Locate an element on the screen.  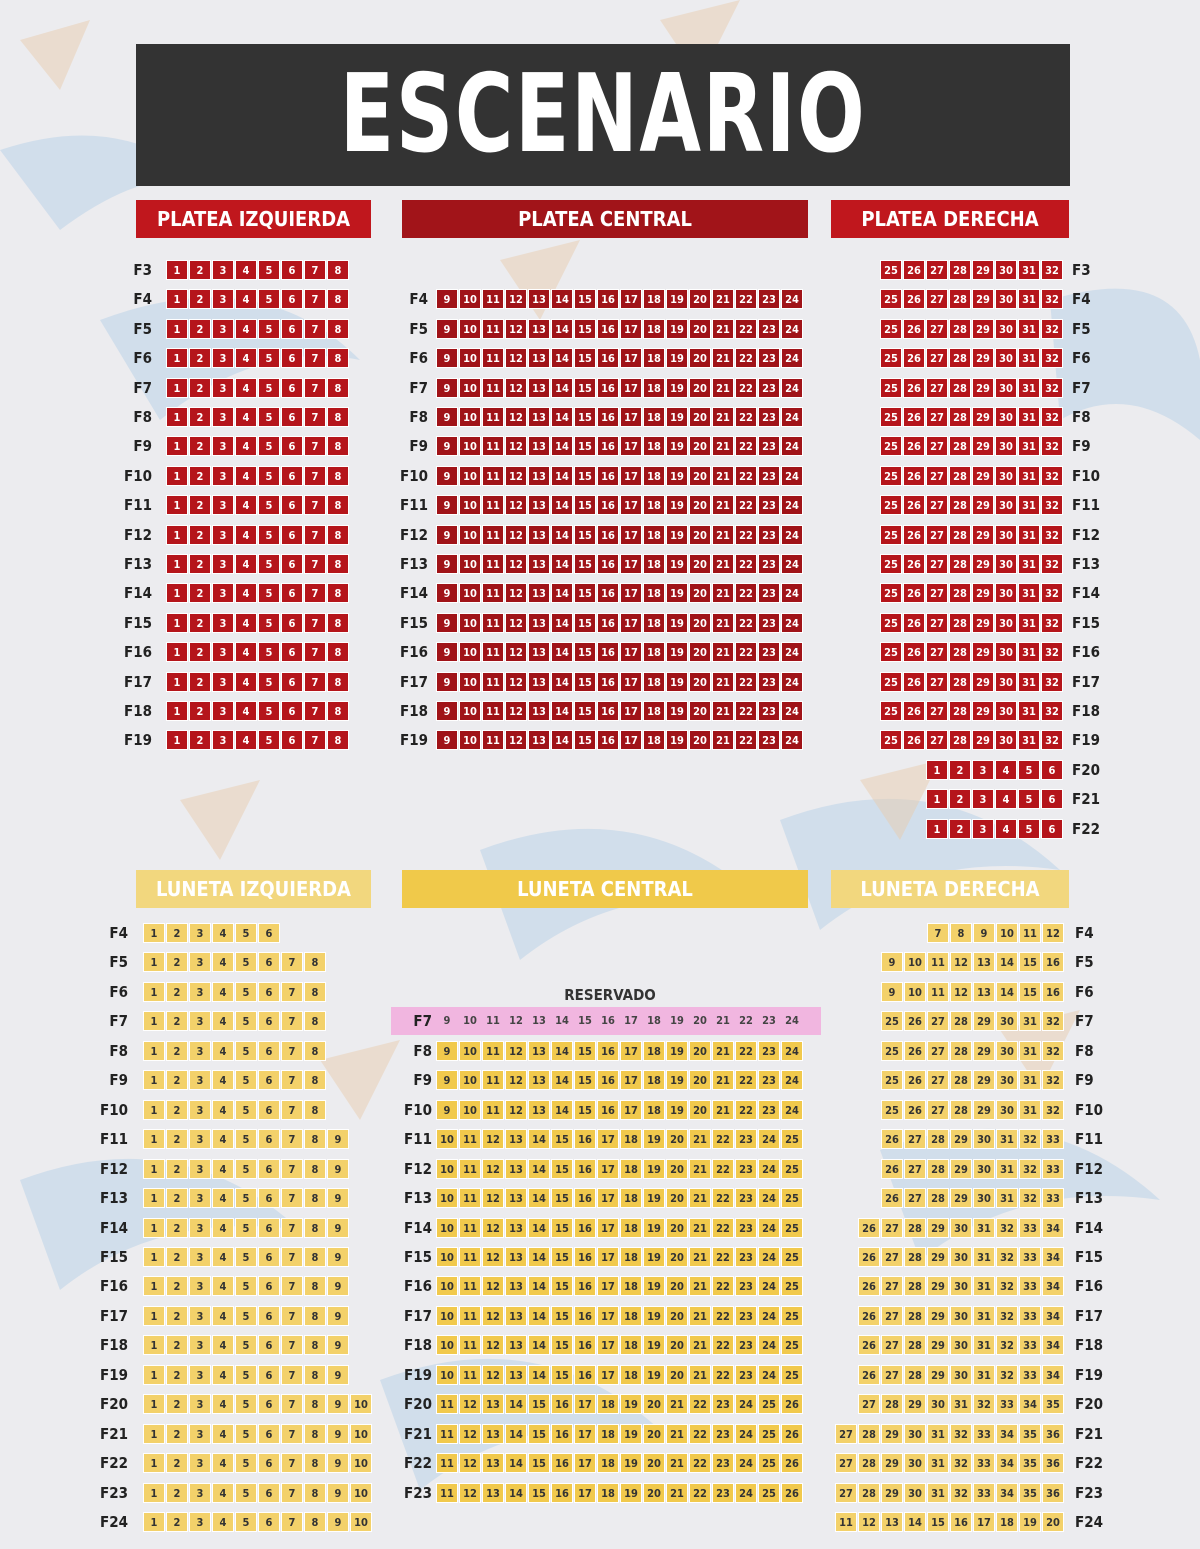
seat: 19 is located at coordinates (677, 299).